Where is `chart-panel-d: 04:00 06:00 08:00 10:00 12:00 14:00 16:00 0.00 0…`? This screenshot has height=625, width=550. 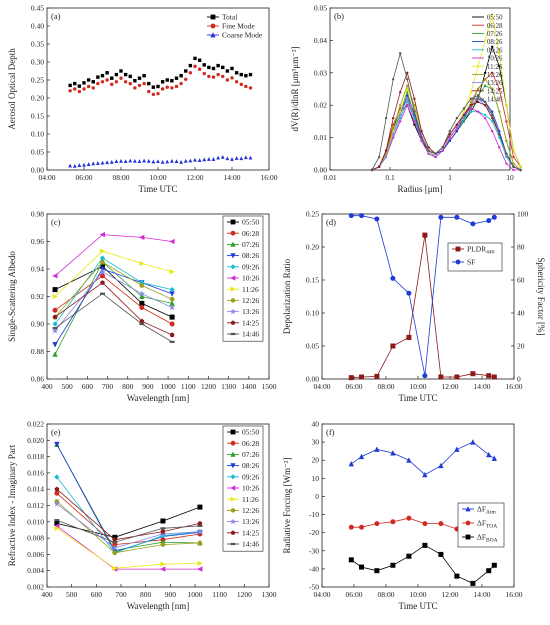
chart-panel-d: 04:00 06:00 08:00 10:00 12:00 14:00 16:00 0.00 0… is located at coordinates (414, 307).